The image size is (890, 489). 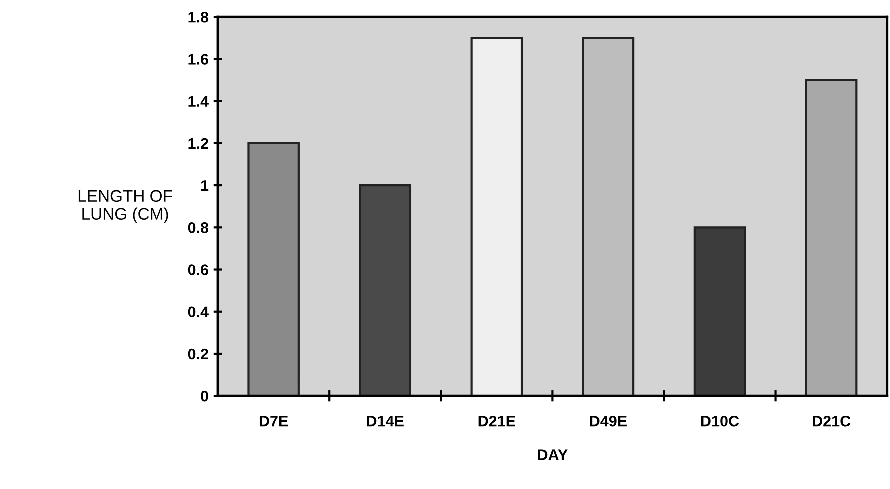 I want to click on y-tick-label: 0, so click(x=204, y=396).